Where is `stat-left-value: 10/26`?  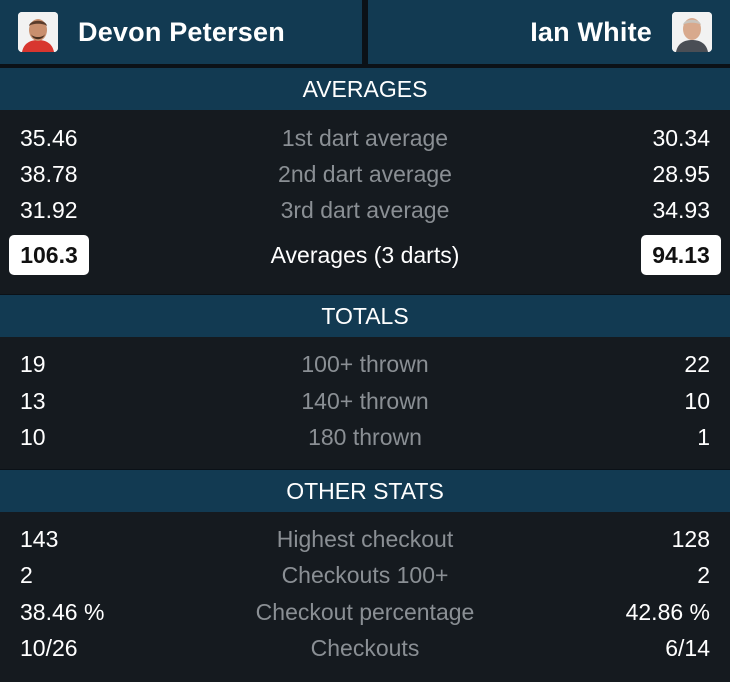 stat-left-value: 10/26 is located at coordinates (49, 647).